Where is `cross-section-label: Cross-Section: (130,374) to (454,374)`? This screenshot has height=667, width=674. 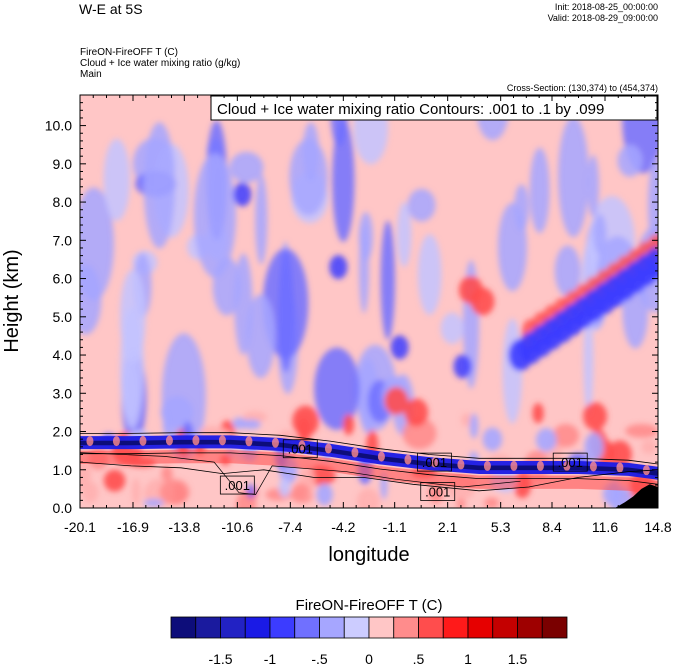
cross-section-label: Cross-Section: (130,374) to (454,374) is located at coordinates (582, 88).